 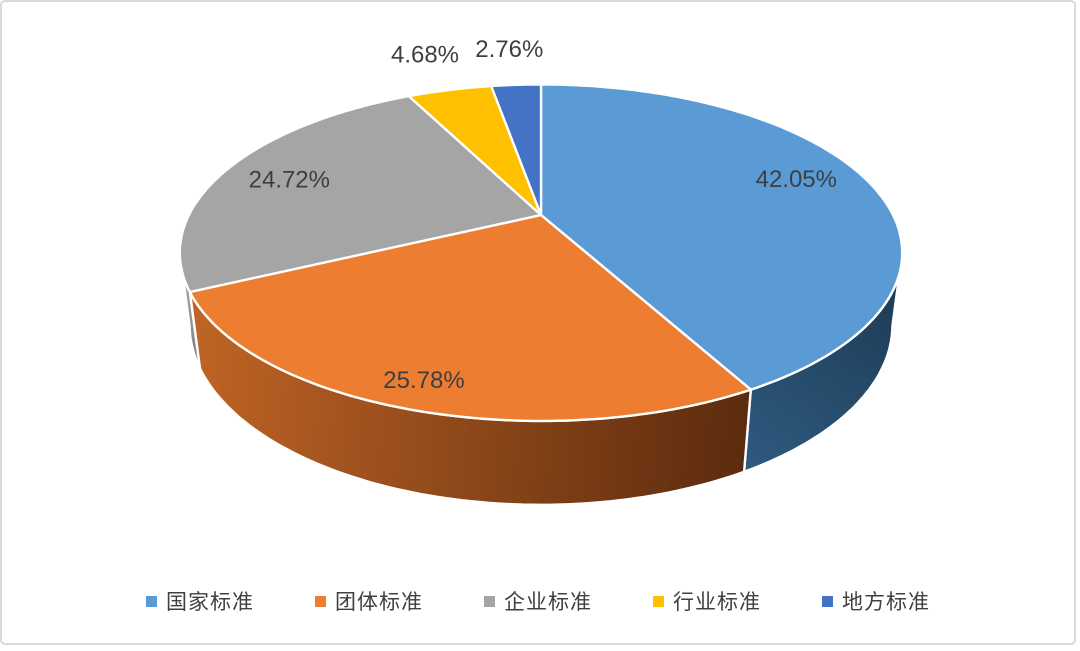 I want to click on legend-item-4: 地方标准, so click(x=876, y=601).